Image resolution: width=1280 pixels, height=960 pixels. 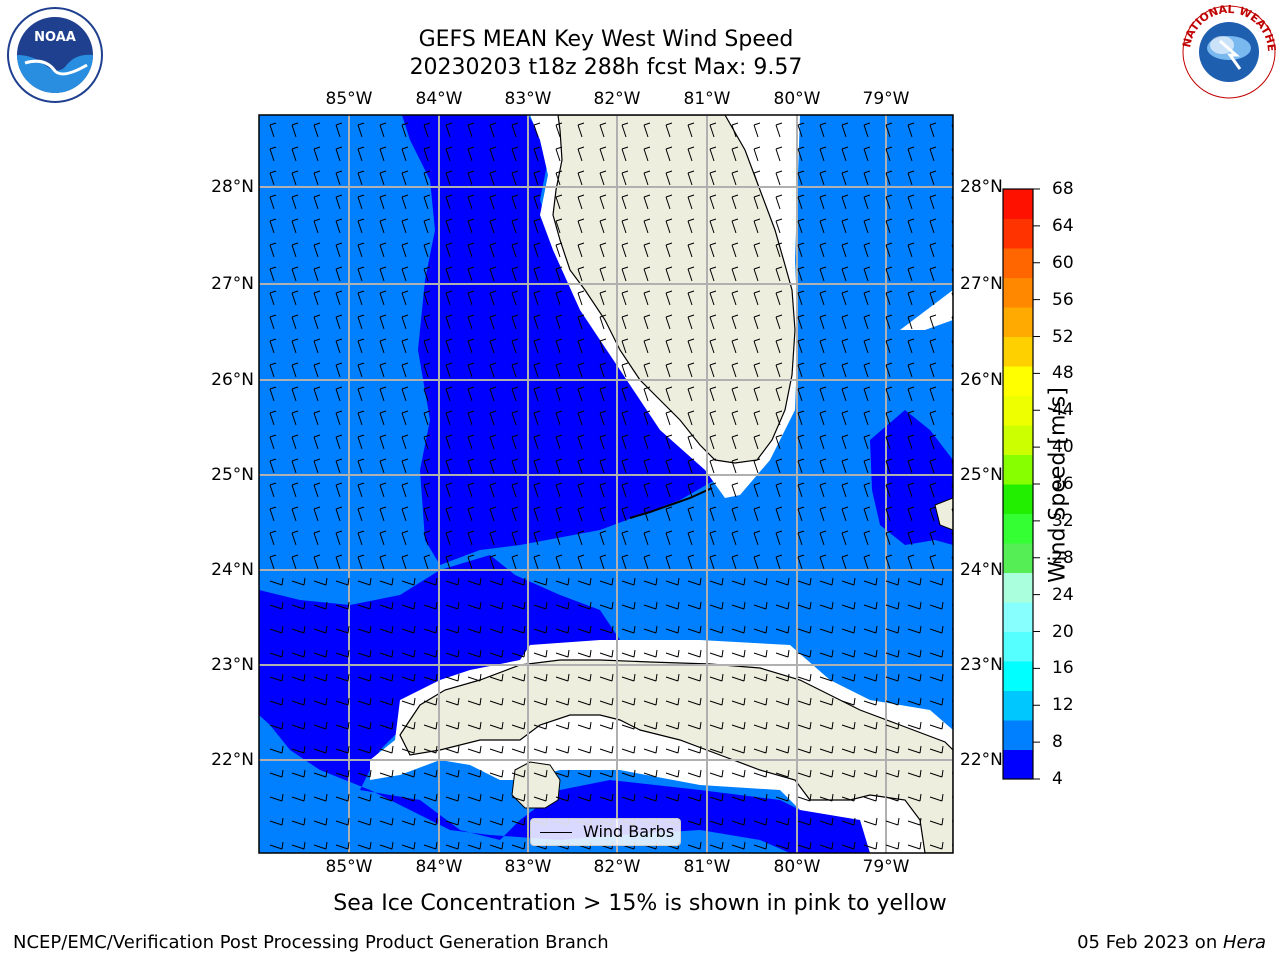 I want to click on lat-tick-left: 22°N, so click(x=232, y=760).